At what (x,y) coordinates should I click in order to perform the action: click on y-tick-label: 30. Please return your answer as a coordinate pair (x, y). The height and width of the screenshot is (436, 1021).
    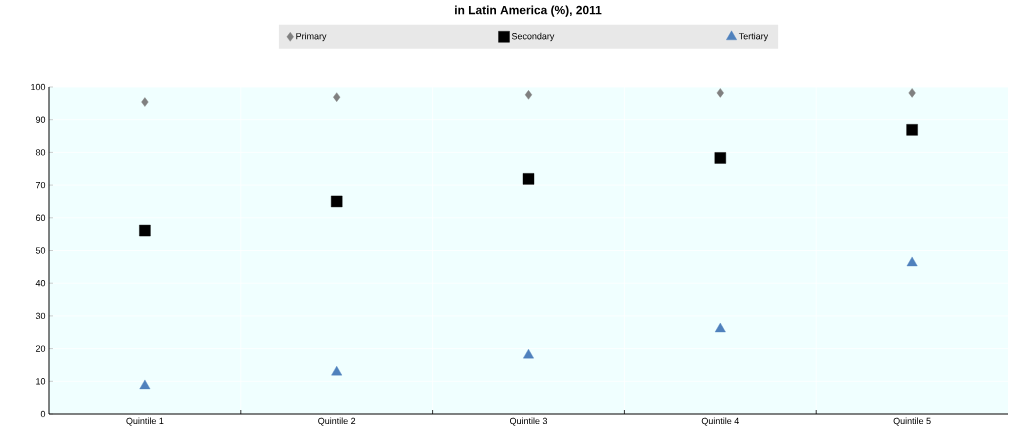
    Looking at the image, I should click on (40, 316).